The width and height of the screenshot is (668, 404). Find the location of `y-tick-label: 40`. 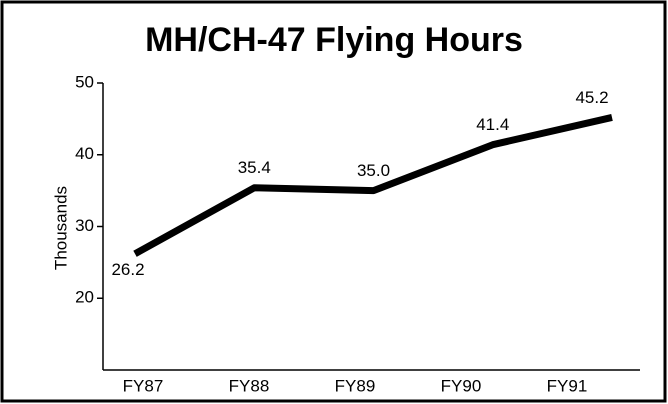

y-tick-label: 40 is located at coordinates (84, 153).